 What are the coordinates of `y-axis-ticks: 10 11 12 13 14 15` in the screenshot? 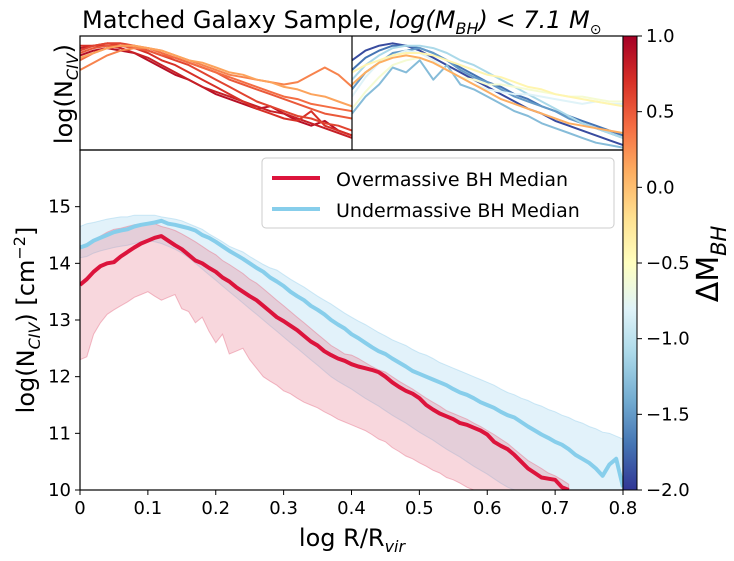 It's located at (64, 349).